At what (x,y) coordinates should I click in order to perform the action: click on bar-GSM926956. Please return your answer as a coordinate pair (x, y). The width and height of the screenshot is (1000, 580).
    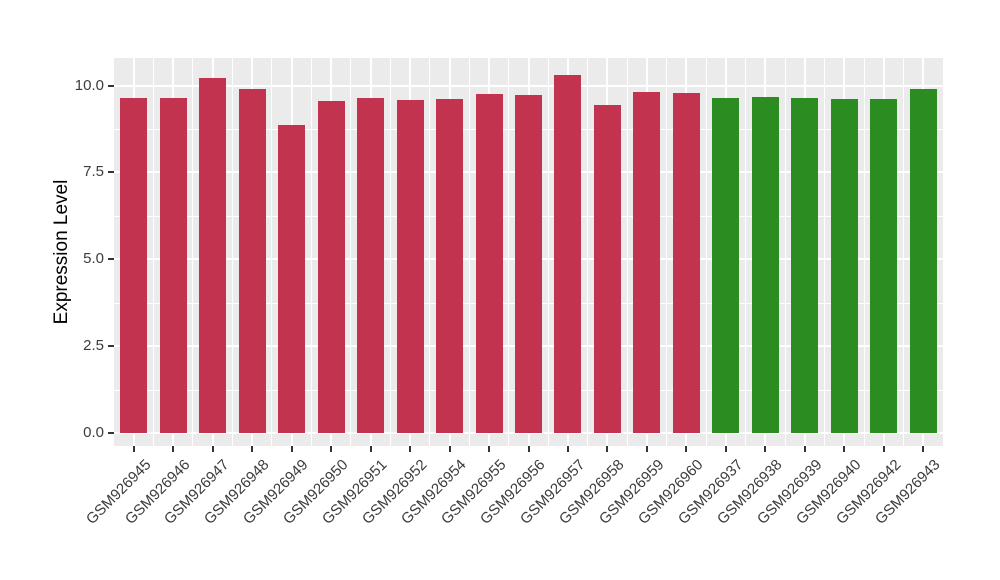
    Looking at the image, I should click on (528, 264).